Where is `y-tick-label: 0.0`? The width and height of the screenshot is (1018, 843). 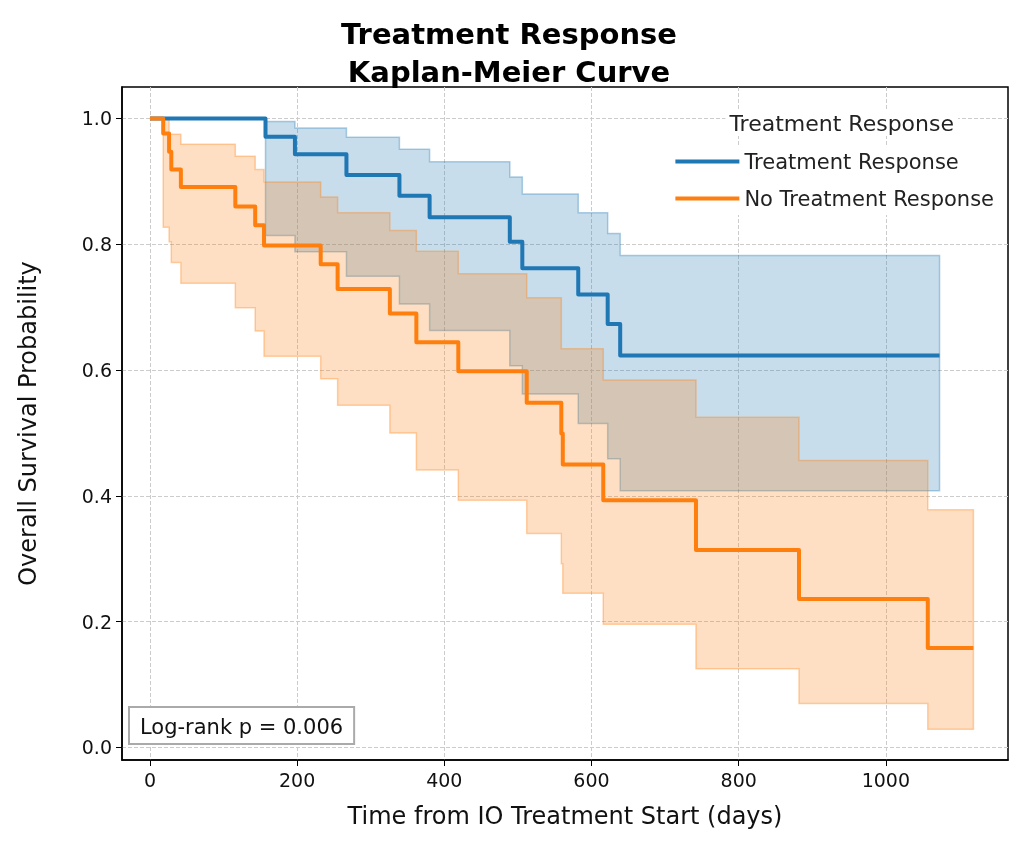 y-tick-label: 0.0 is located at coordinates (96, 747).